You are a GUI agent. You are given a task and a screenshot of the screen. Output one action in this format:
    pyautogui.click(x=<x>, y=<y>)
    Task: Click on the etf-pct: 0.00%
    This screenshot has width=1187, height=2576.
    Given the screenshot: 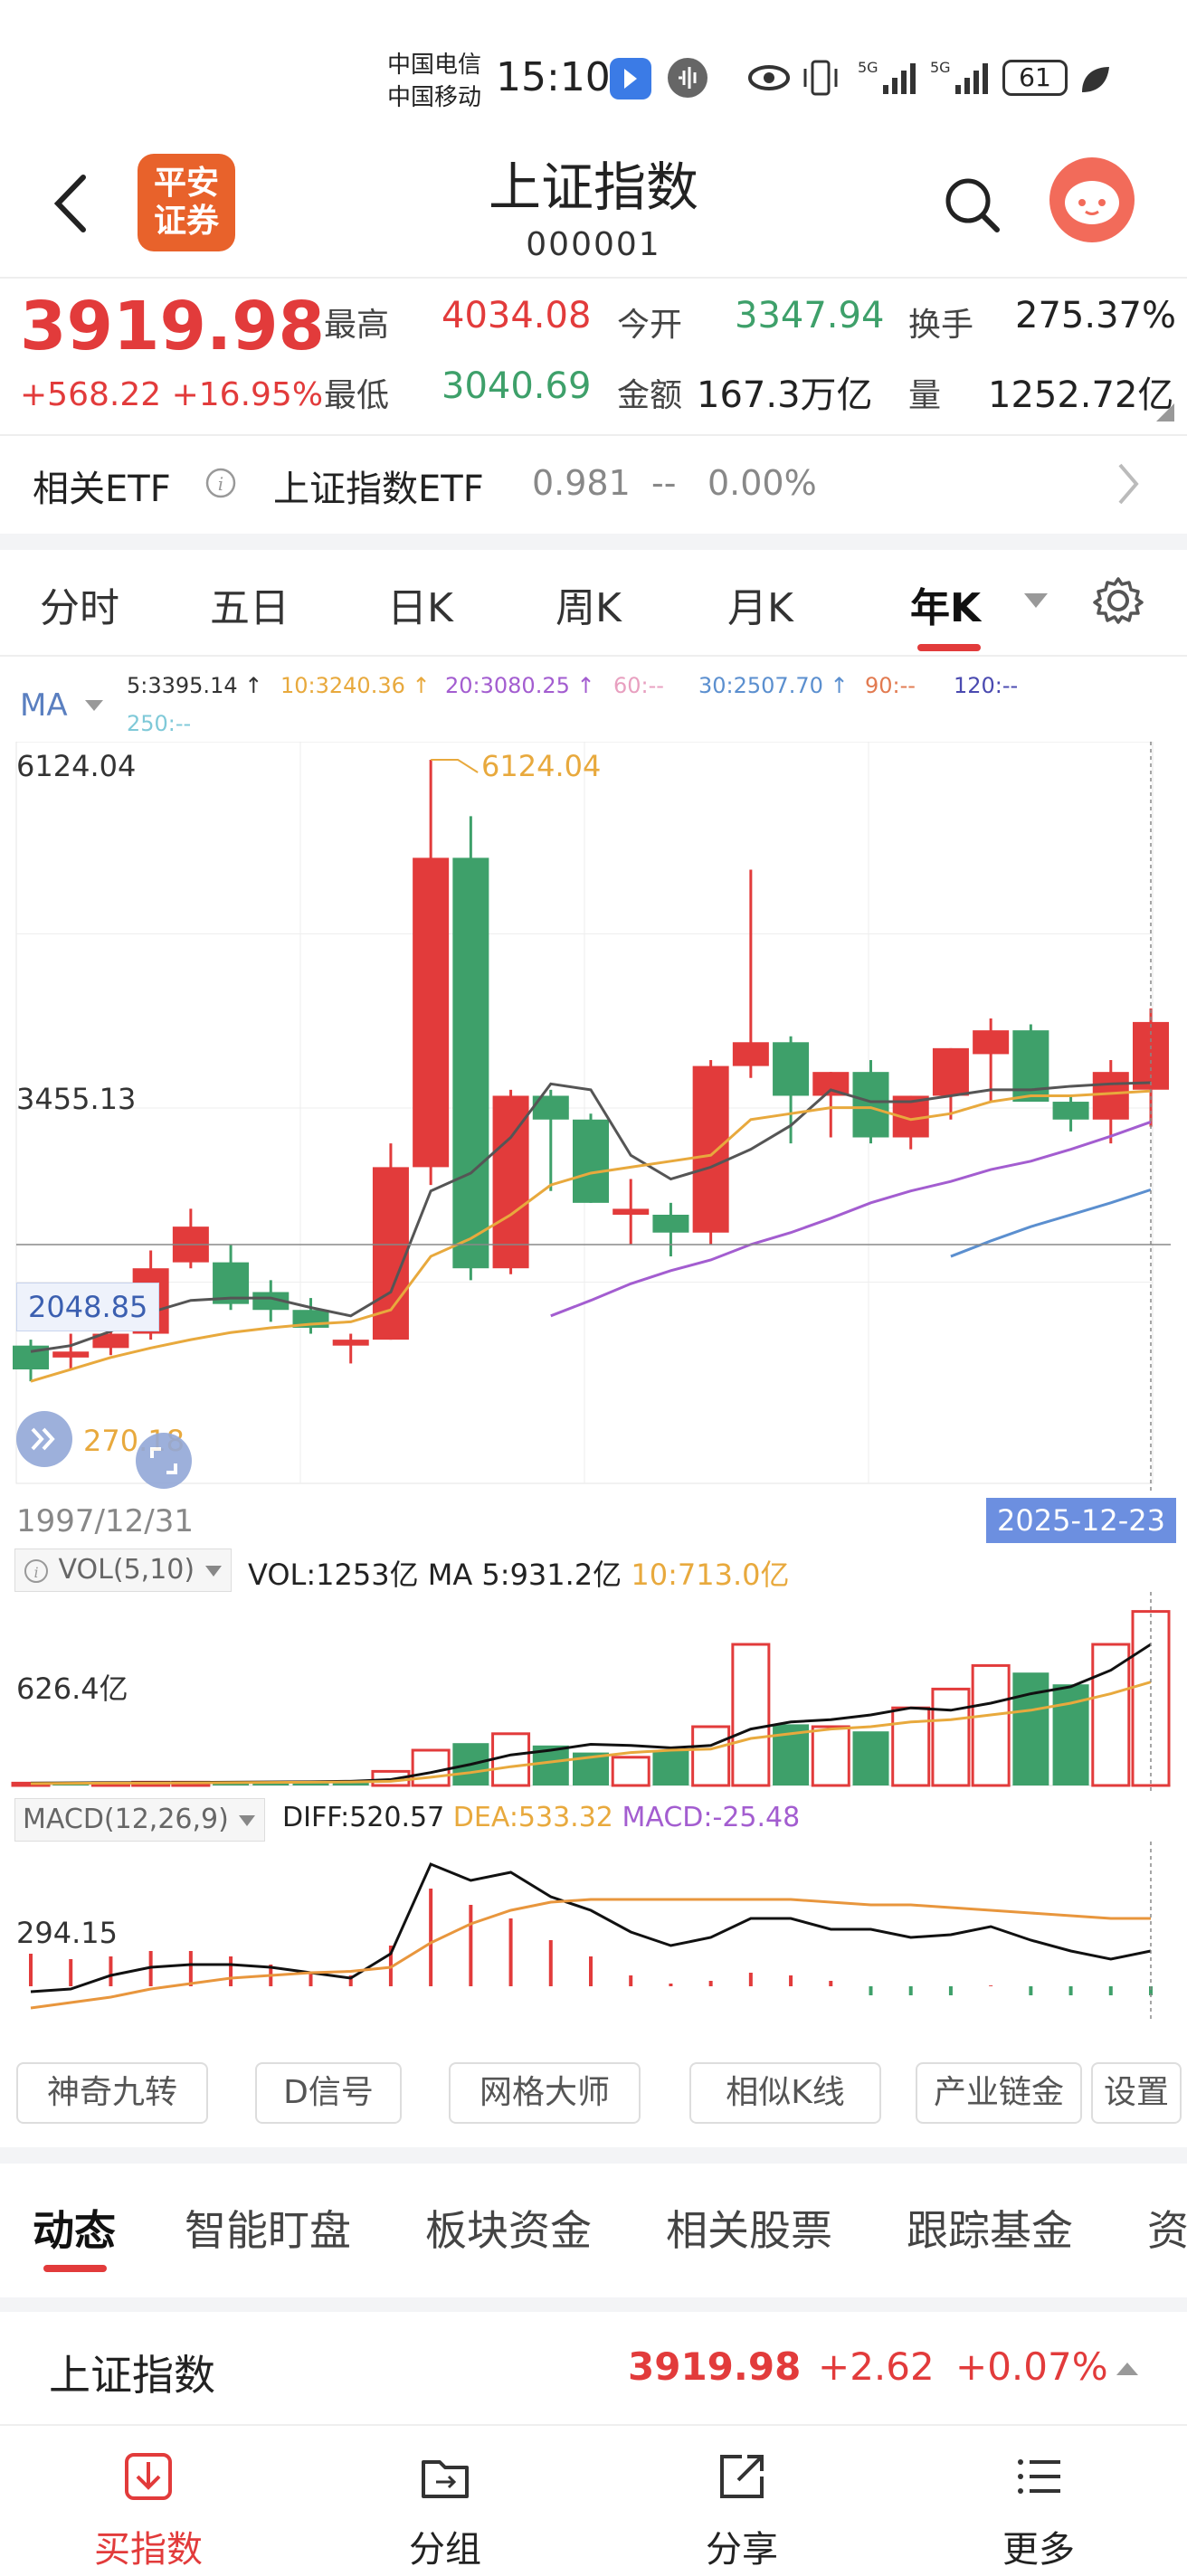 What is the action you would take?
    pyautogui.click(x=762, y=483)
    